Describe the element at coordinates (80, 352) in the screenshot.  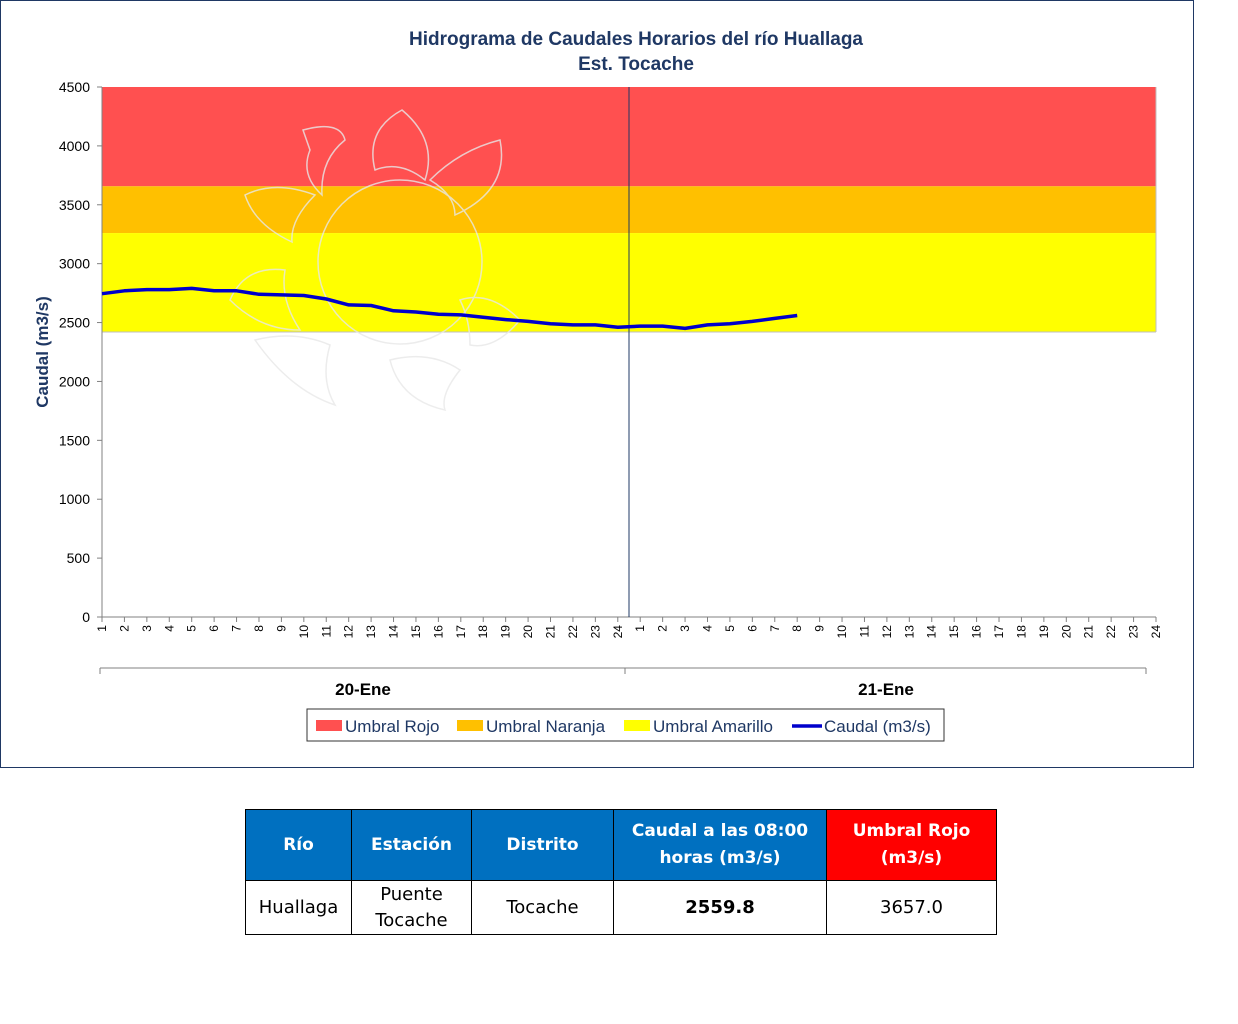
I see `y-axis-ticks: 0 500 1000 1500 2000 2500 3000 3500 4000 4500` at that location.